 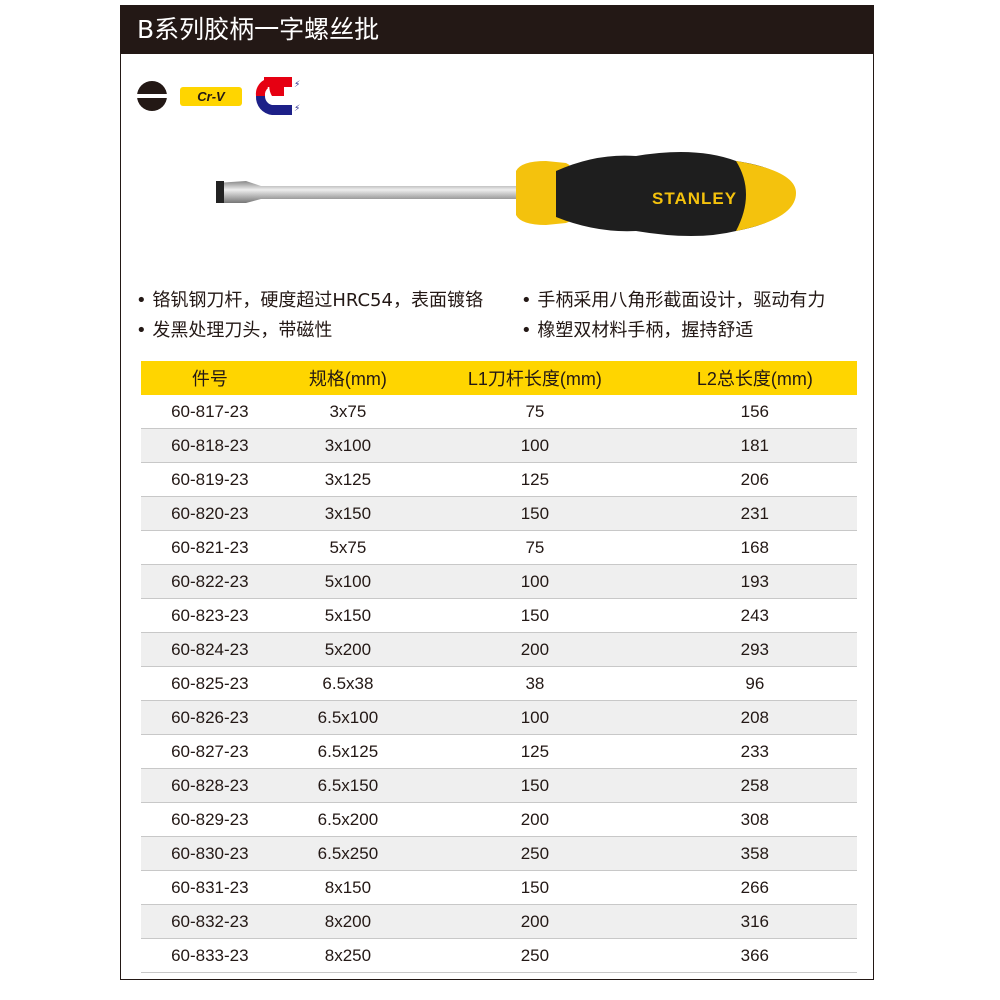 I want to click on table-row: 60-831-23 8x150 150 266, so click(x=499, y=887).